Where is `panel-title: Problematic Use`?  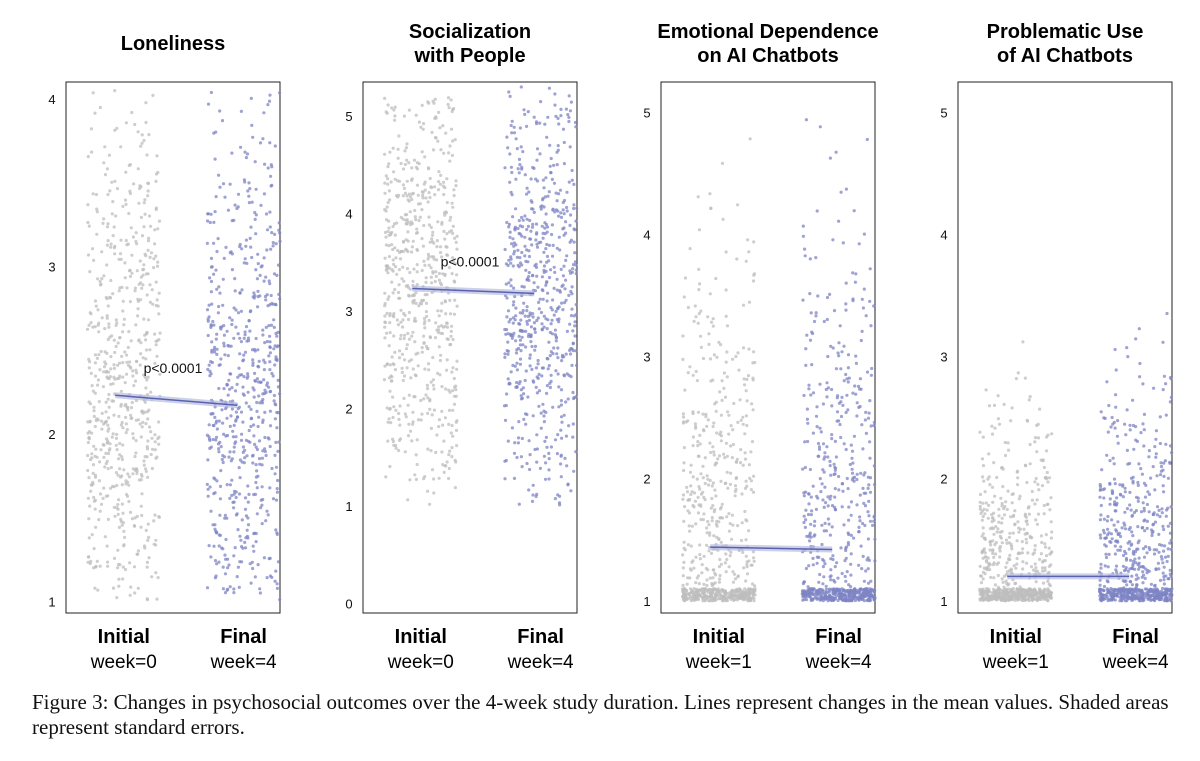
panel-title: Problematic Use is located at coordinates (1065, 32).